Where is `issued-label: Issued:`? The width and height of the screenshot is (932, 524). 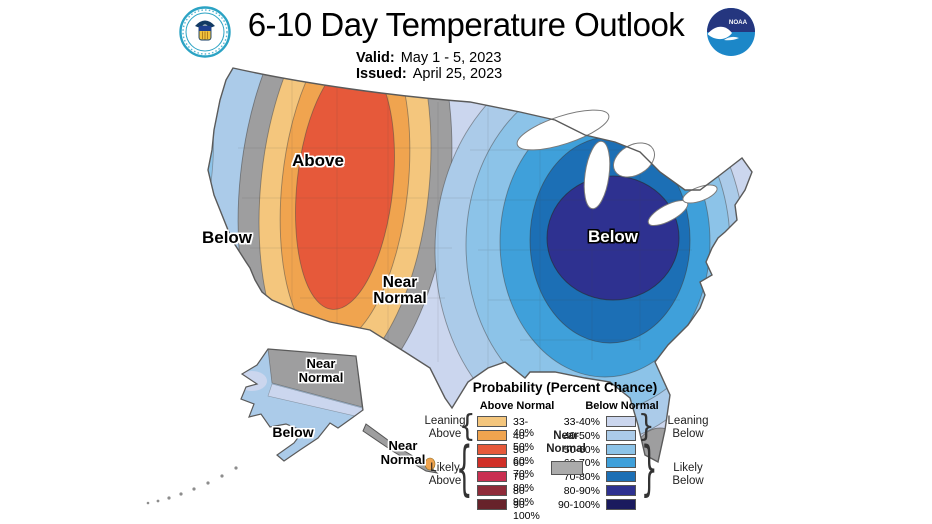
issued-label: Issued: is located at coordinates (381, 74).